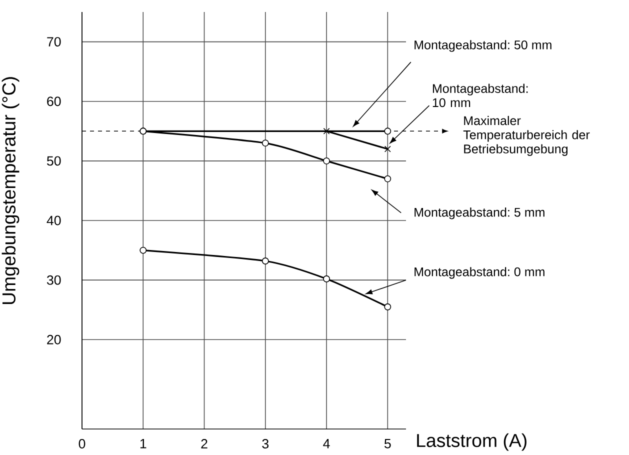 The width and height of the screenshot is (629, 455). I want to click on y-tick-label: 60, so click(54, 101).